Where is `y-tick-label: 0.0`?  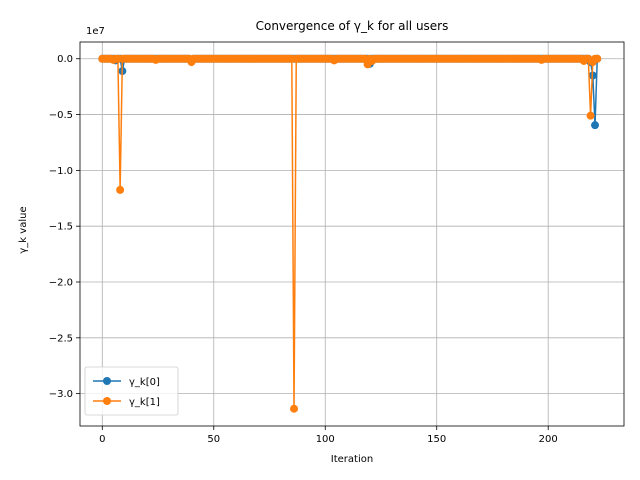 y-tick-label: 0.0 is located at coordinates (65, 59).